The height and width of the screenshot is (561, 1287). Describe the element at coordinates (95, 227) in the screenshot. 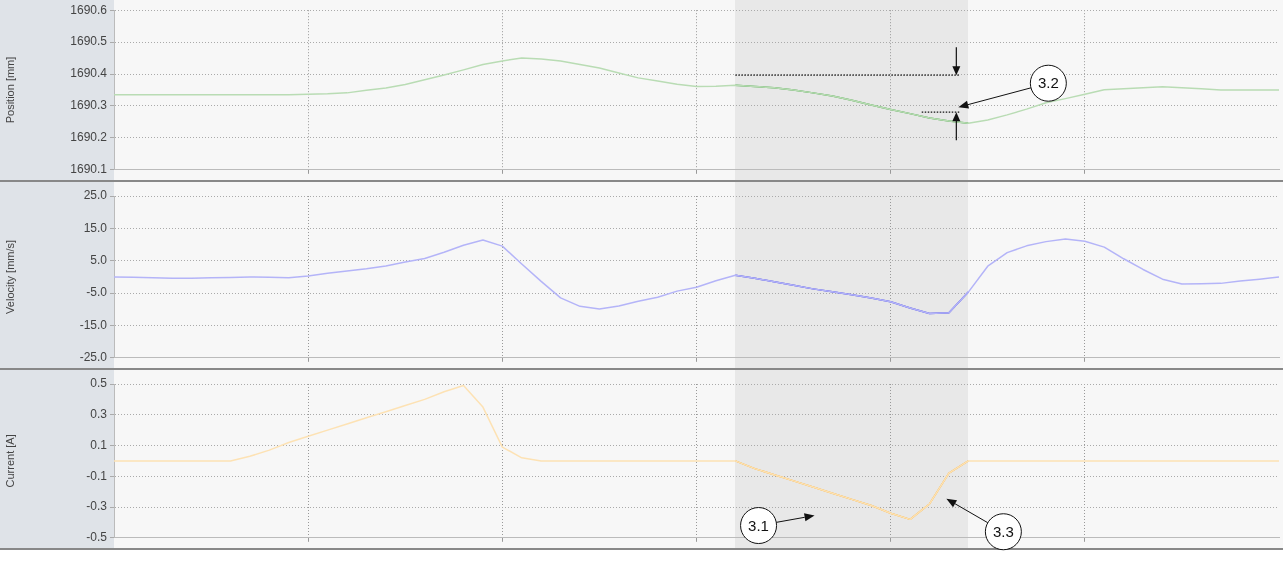

I see `y-tick-label: 15.0` at that location.